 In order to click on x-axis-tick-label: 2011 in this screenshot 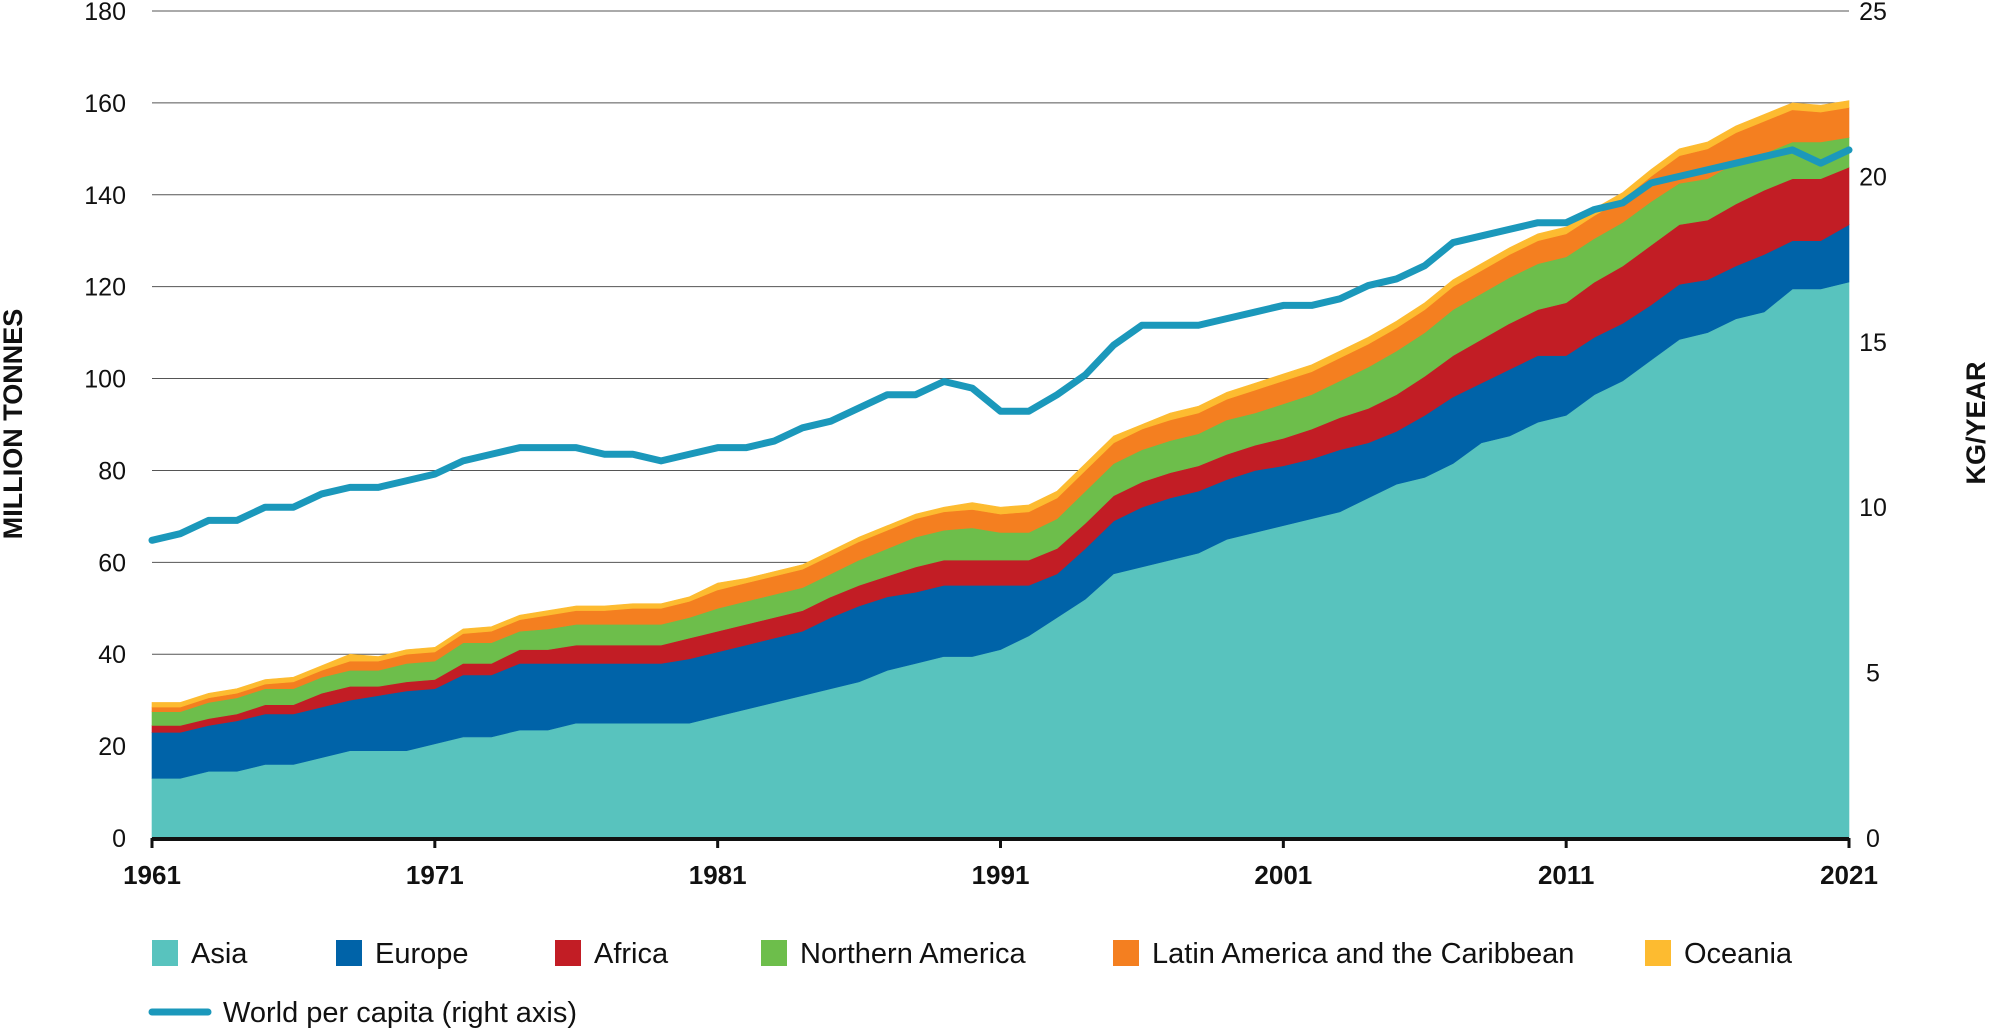, I will do `click(1566, 875)`.